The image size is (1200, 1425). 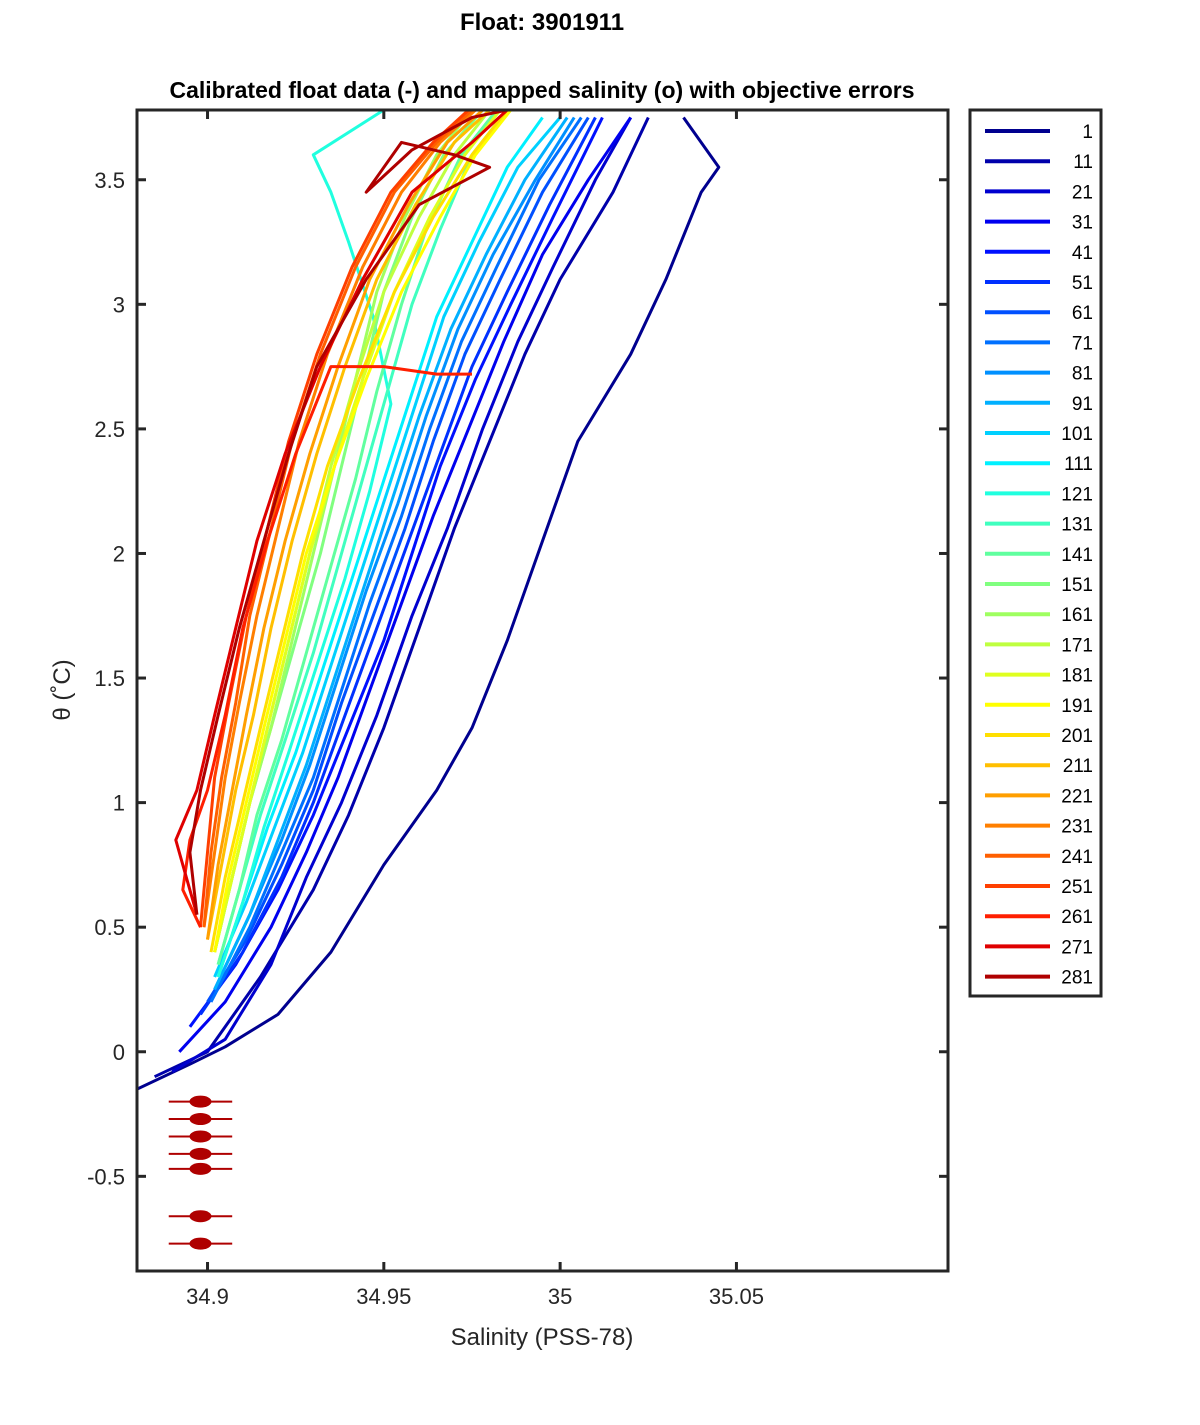 What do you see at coordinates (109, 927) in the screenshot?
I see `y-tick-label: 0.5` at bounding box center [109, 927].